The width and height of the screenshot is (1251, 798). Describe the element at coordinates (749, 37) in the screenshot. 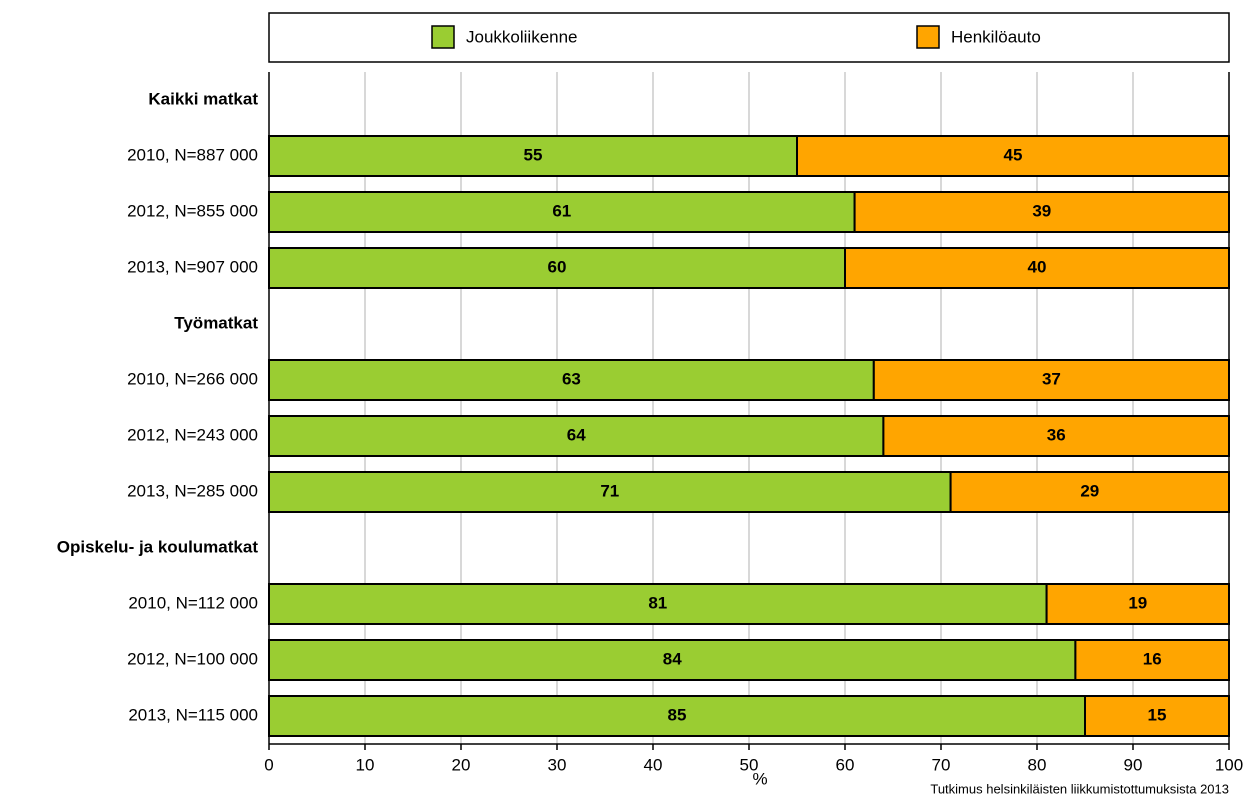

I see `legend-box` at that location.